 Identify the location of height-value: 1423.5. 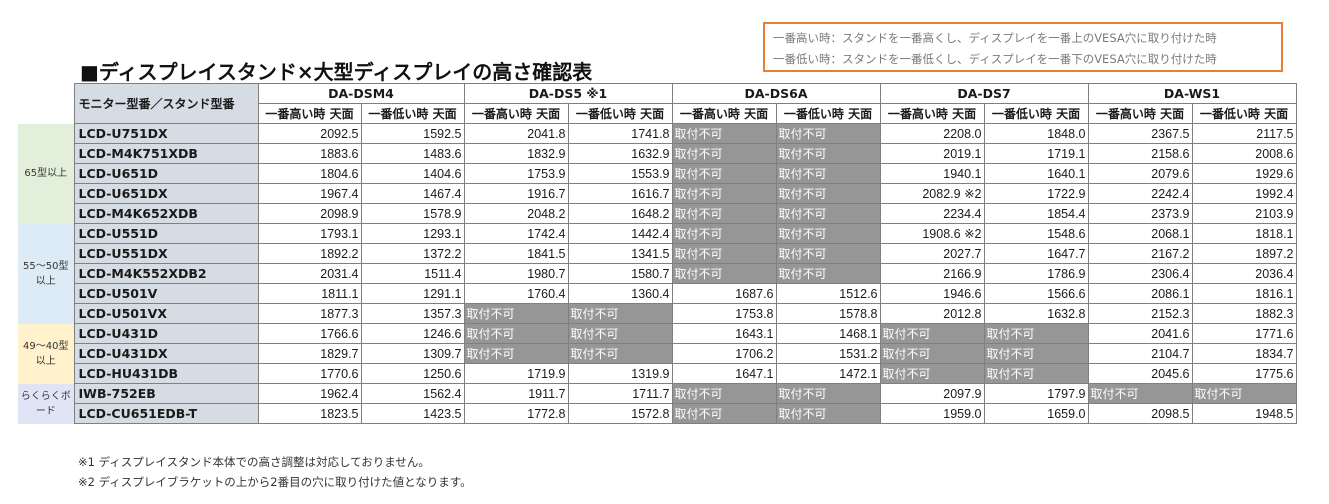
(412, 413).